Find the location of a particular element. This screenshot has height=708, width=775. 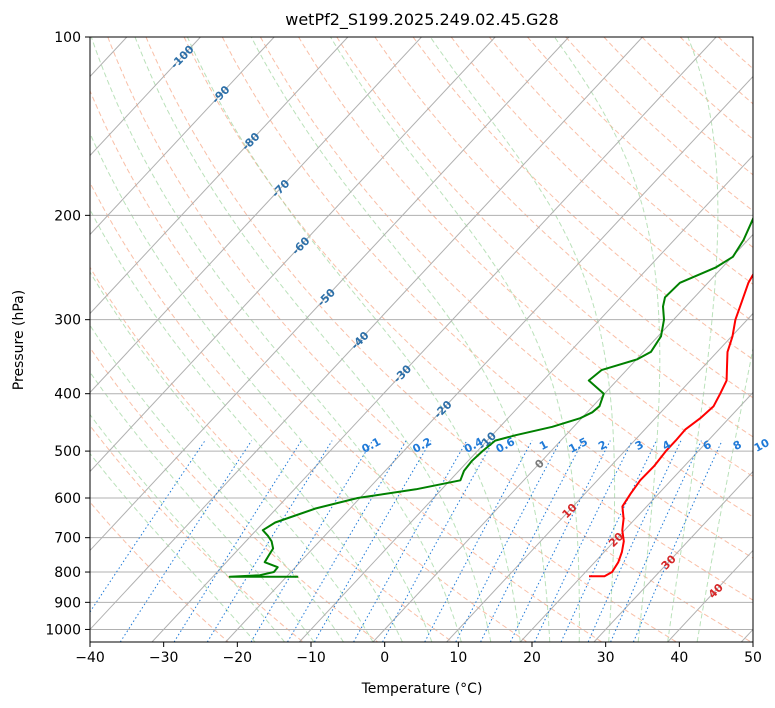

x-tick-label: 10 is located at coordinates (458, 658).